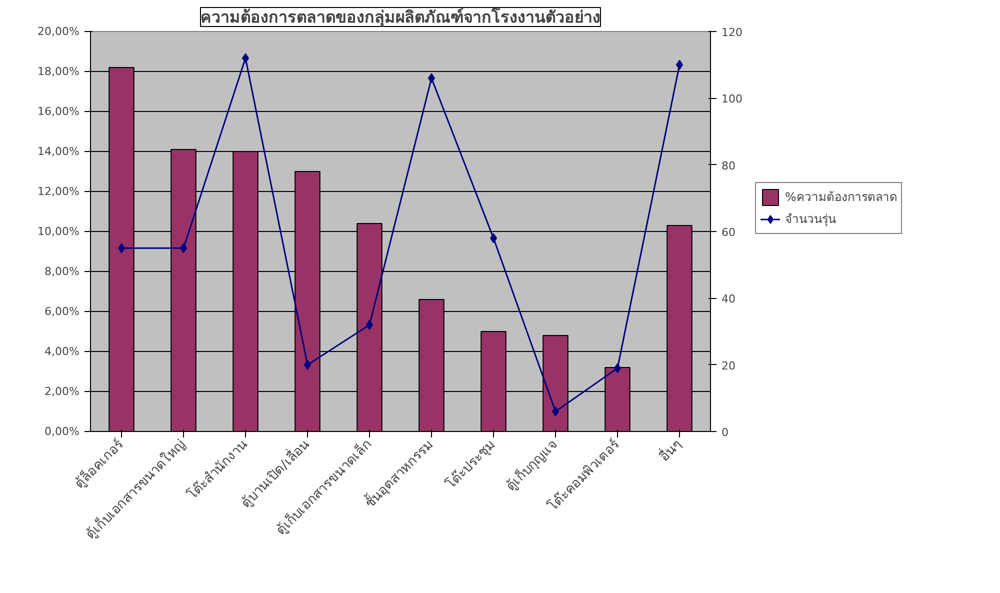 This screenshot has width=1000, height=593. I want to click on x-tick-label: อื่นๆ, so click(670, 450).